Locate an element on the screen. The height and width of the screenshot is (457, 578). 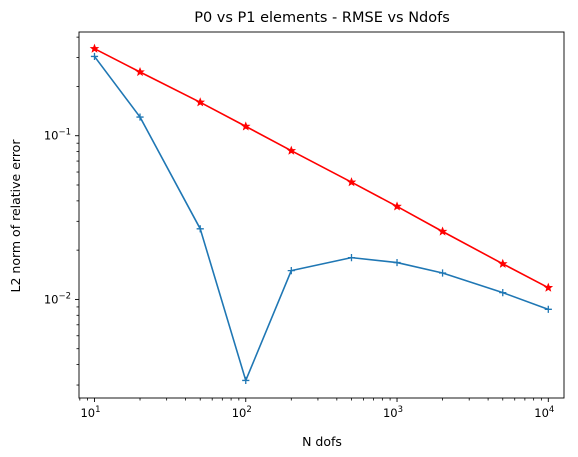
y-tick-label: 10⁻¹ is located at coordinates (57, 135).